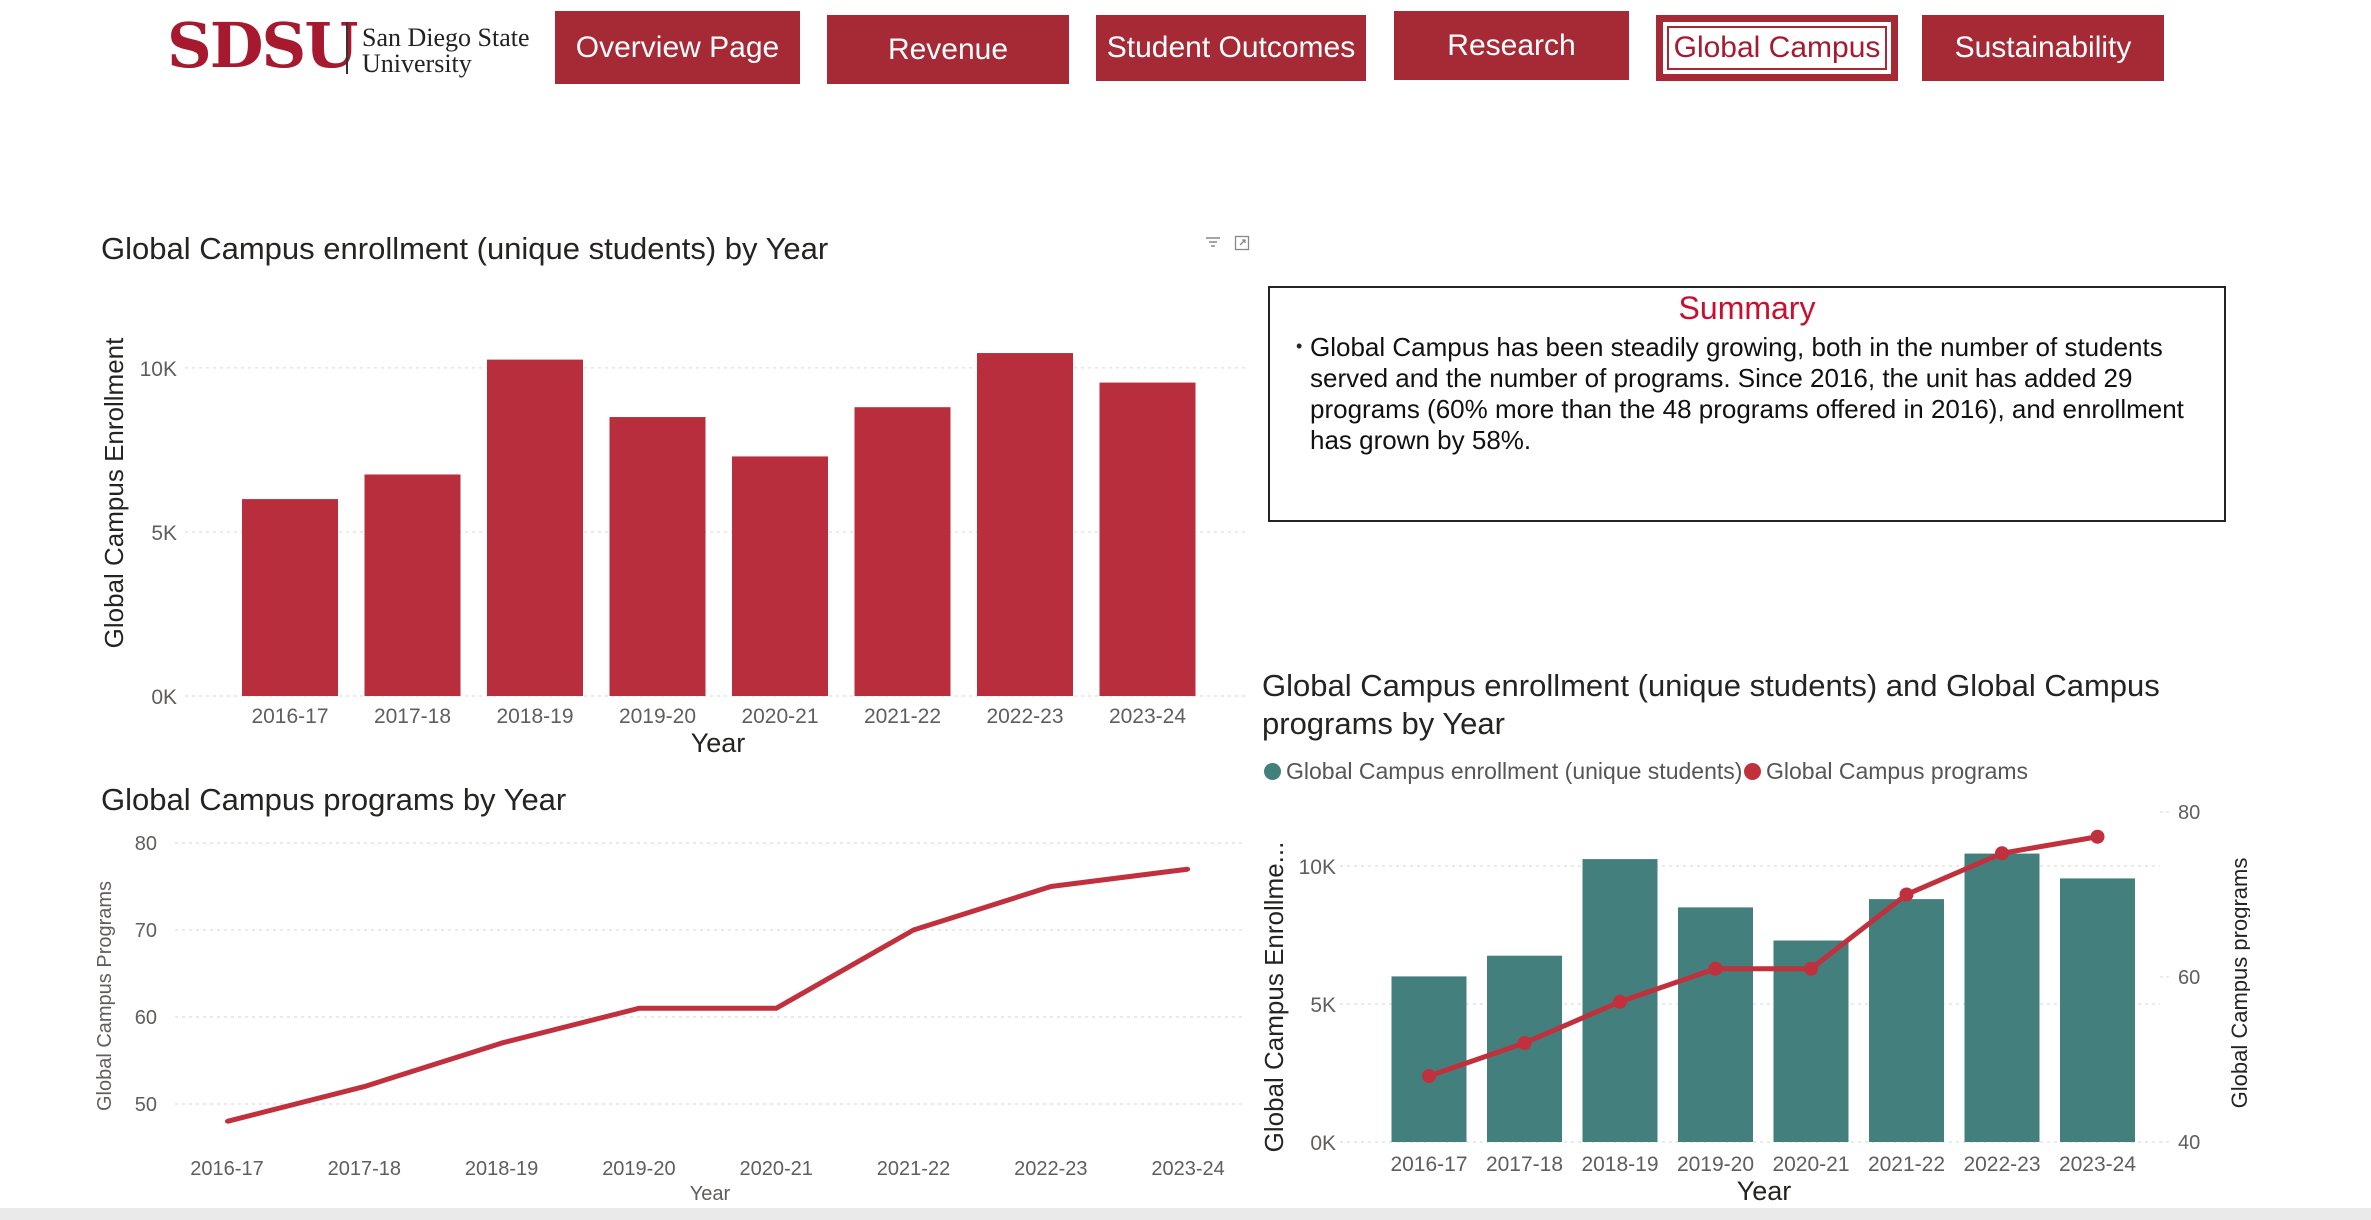 The width and height of the screenshot is (2371, 1220). What do you see at coordinates (1231, 48) in the screenshot?
I see `nav-student-outcomes-button: Student Outcomes` at bounding box center [1231, 48].